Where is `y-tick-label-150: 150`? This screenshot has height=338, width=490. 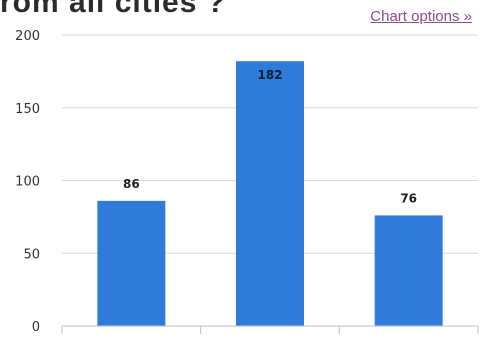
y-tick-label-150: 150 is located at coordinates (27, 109).